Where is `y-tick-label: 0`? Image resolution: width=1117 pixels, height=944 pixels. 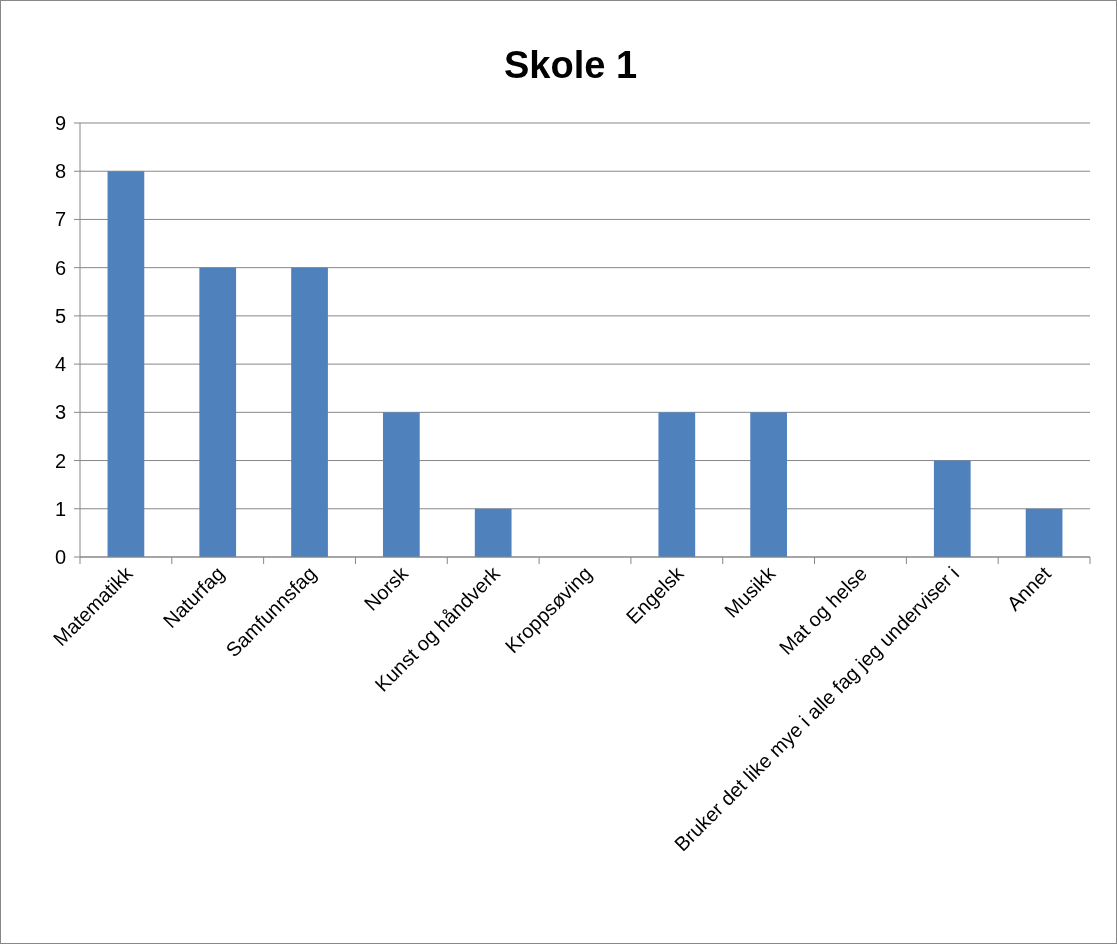 y-tick-label: 0 is located at coordinates (60, 557).